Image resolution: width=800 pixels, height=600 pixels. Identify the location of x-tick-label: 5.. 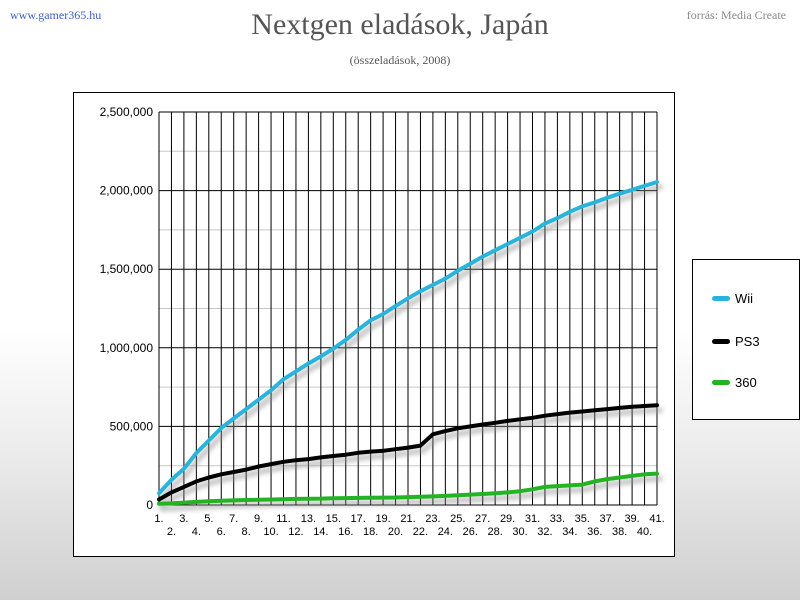
(208, 519).